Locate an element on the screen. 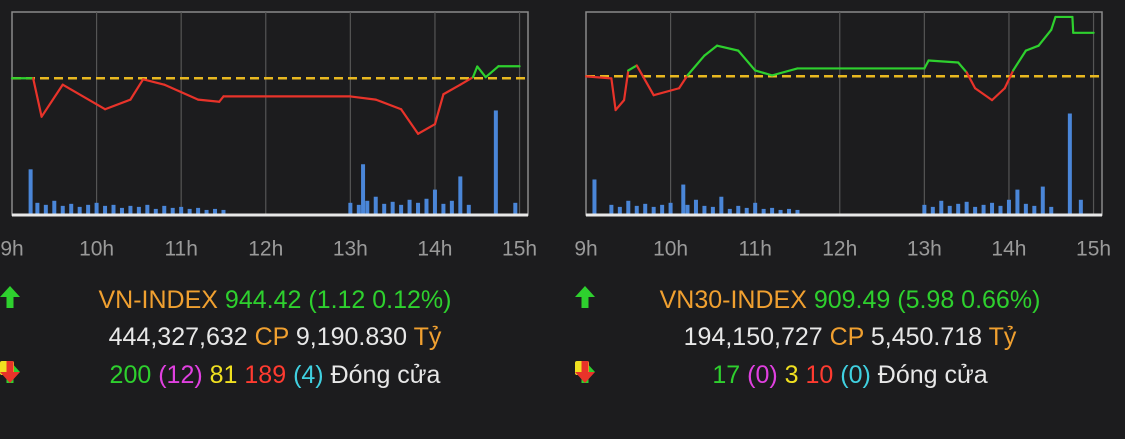 This screenshot has width=1125, height=439. value-traded: 9,190.830 is located at coordinates (351, 337).